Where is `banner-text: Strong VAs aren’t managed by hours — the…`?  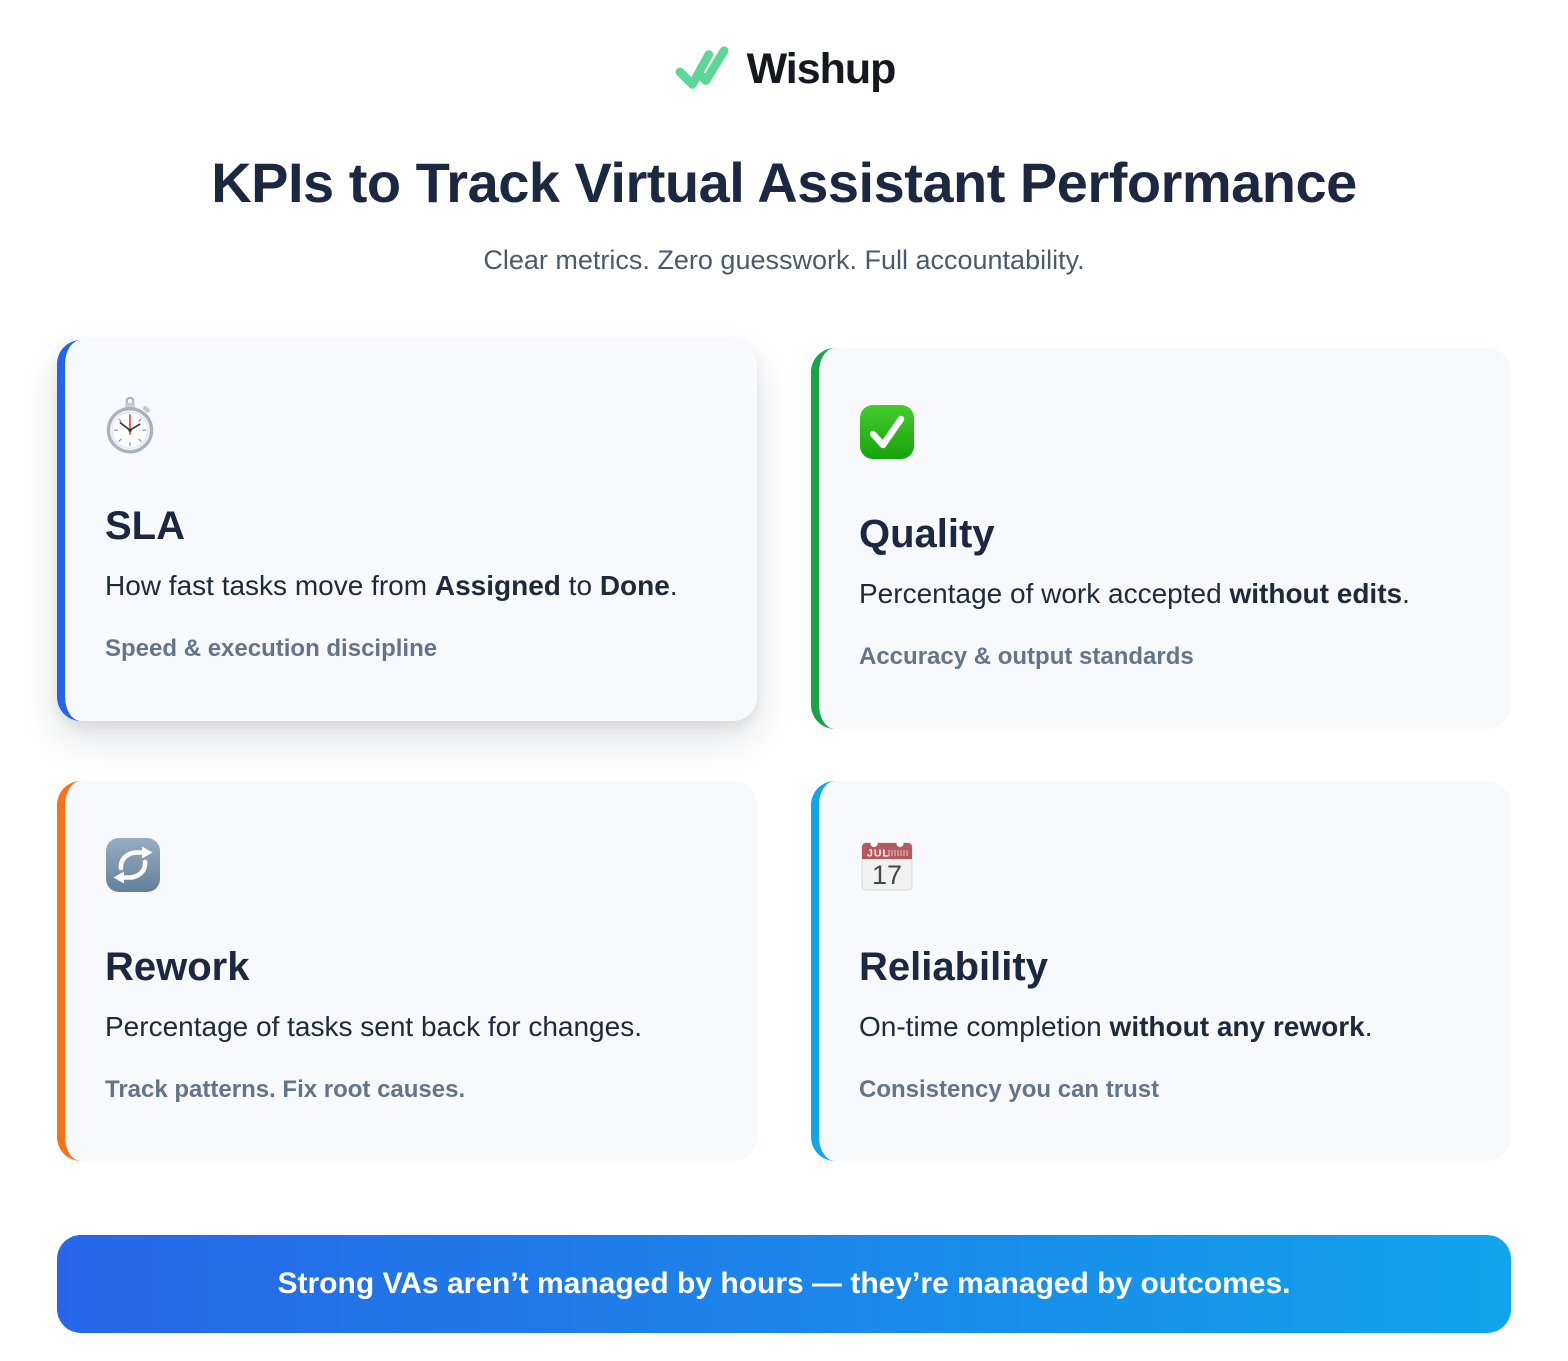 banner-text: Strong VAs aren’t managed by hours — the… is located at coordinates (784, 1284).